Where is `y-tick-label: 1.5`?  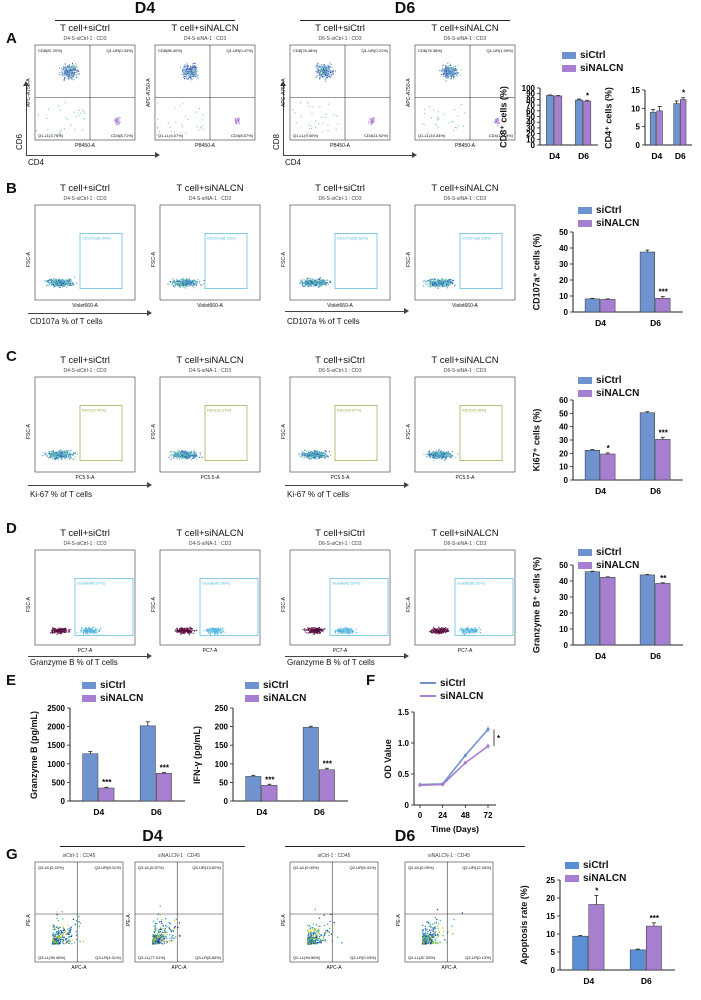 y-tick-label: 1.5 is located at coordinates (404, 712).